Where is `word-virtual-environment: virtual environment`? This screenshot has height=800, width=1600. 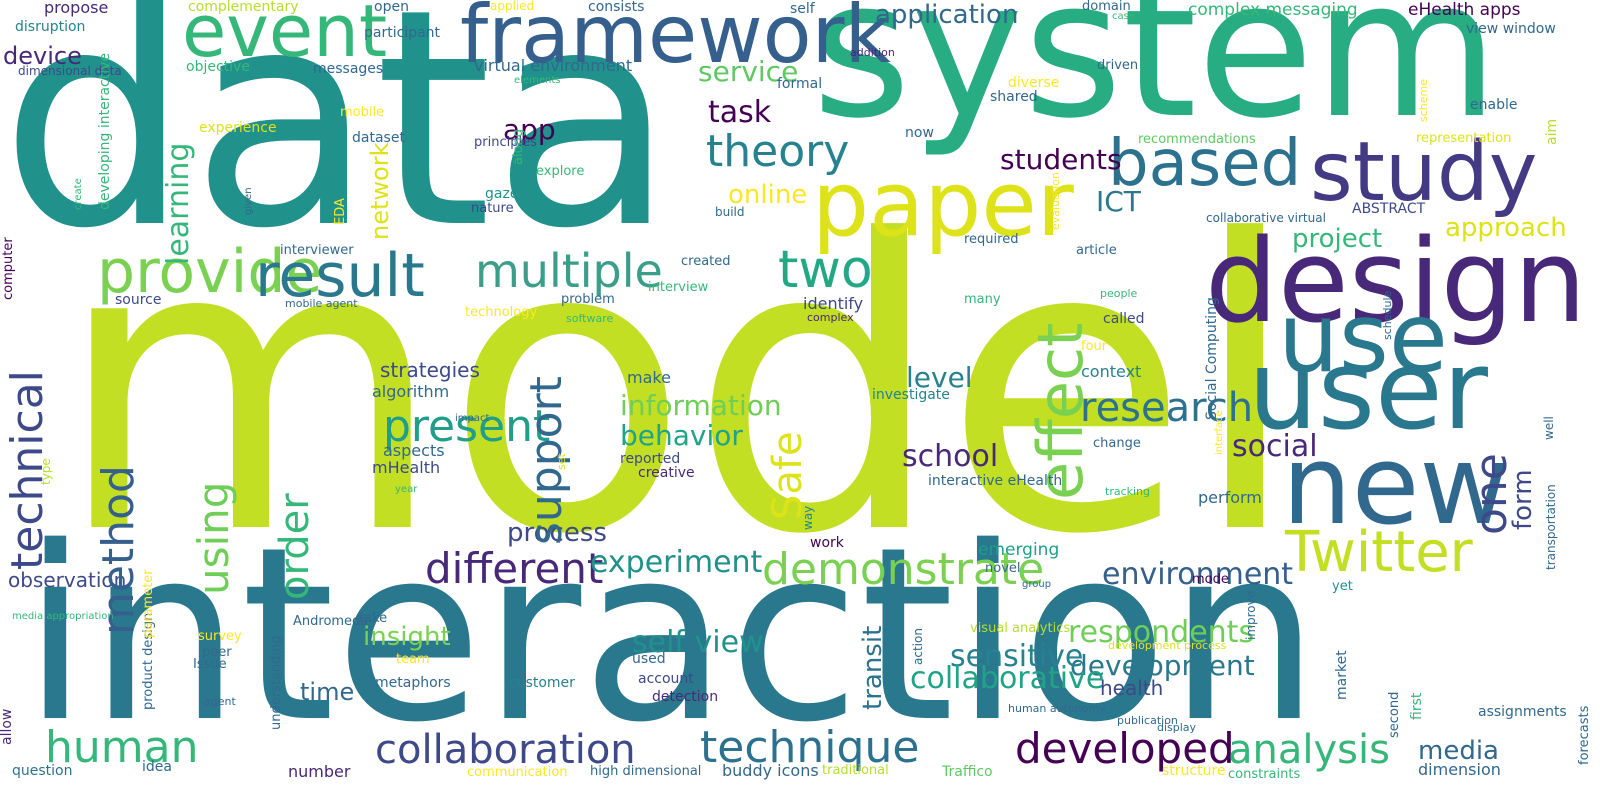 word-virtual-environment: virtual environment is located at coordinates (553, 65).